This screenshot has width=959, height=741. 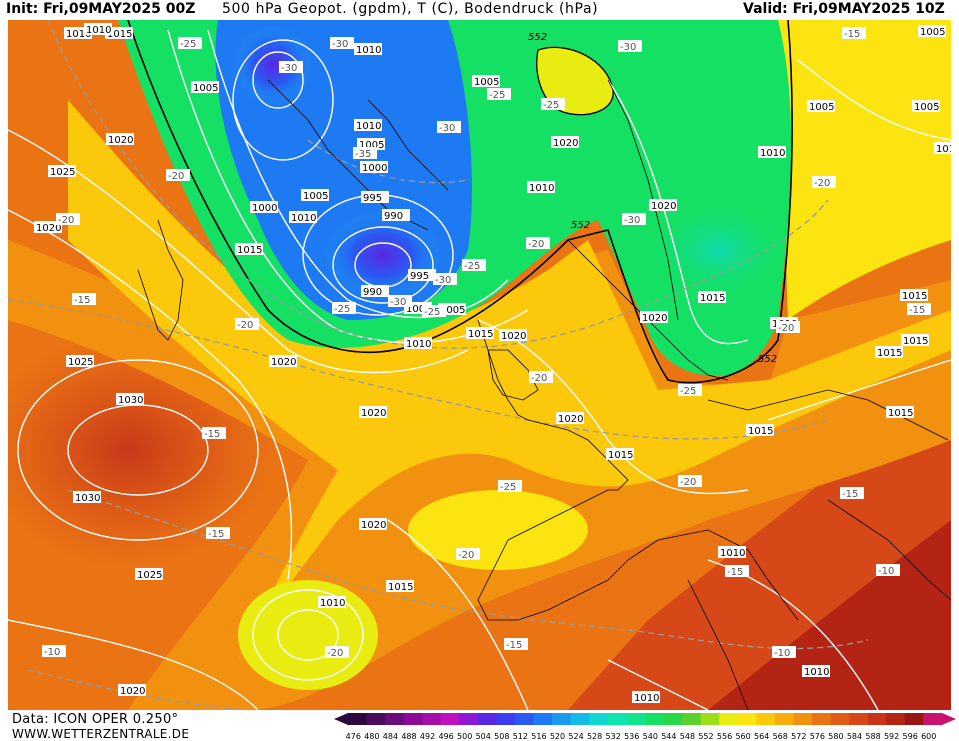 I want to click on scale-tick-label: 532, so click(x=613, y=736).